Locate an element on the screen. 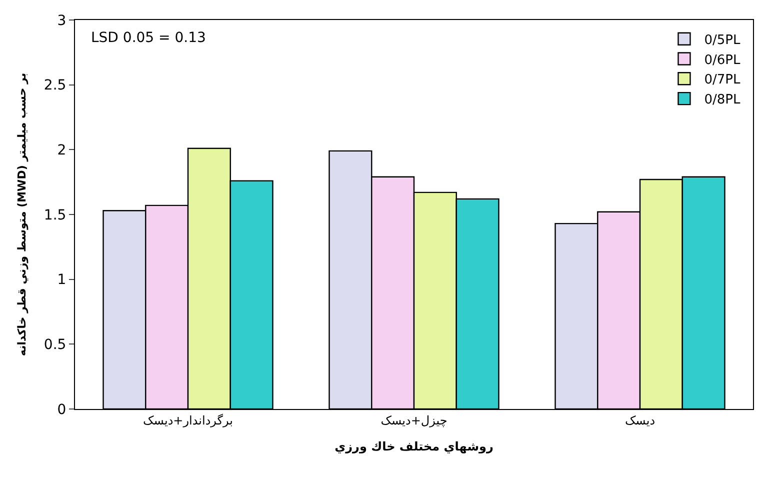 The height and width of the screenshot is (479, 763). y-tick-label: 1.5 is located at coordinates (55, 215).